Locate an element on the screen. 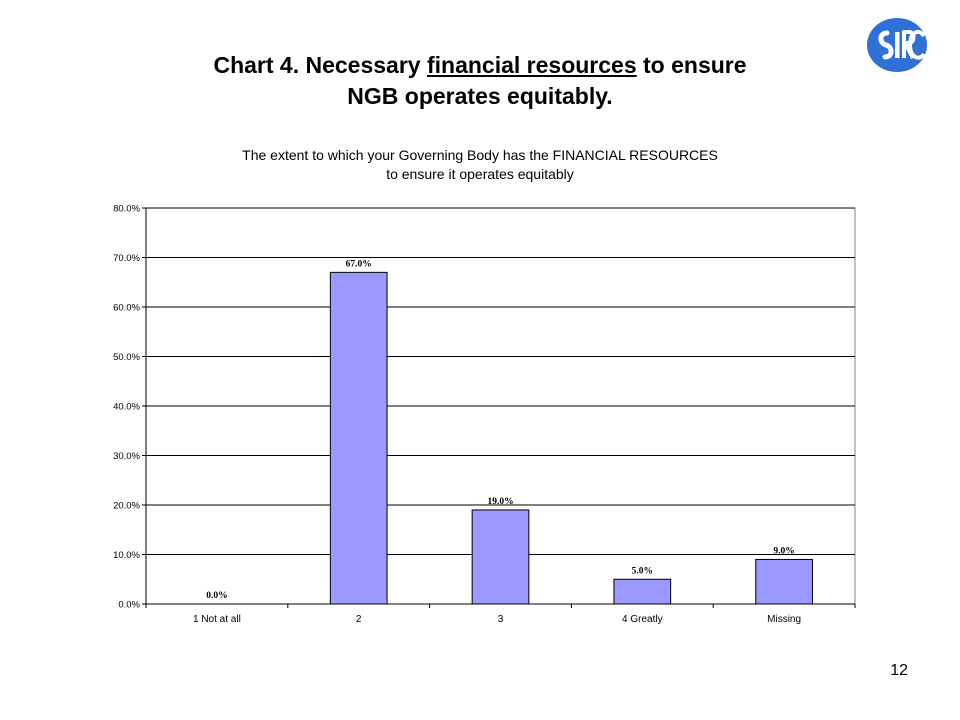 The width and height of the screenshot is (960, 720). y-tick-label: 30.0% is located at coordinates (126, 456).